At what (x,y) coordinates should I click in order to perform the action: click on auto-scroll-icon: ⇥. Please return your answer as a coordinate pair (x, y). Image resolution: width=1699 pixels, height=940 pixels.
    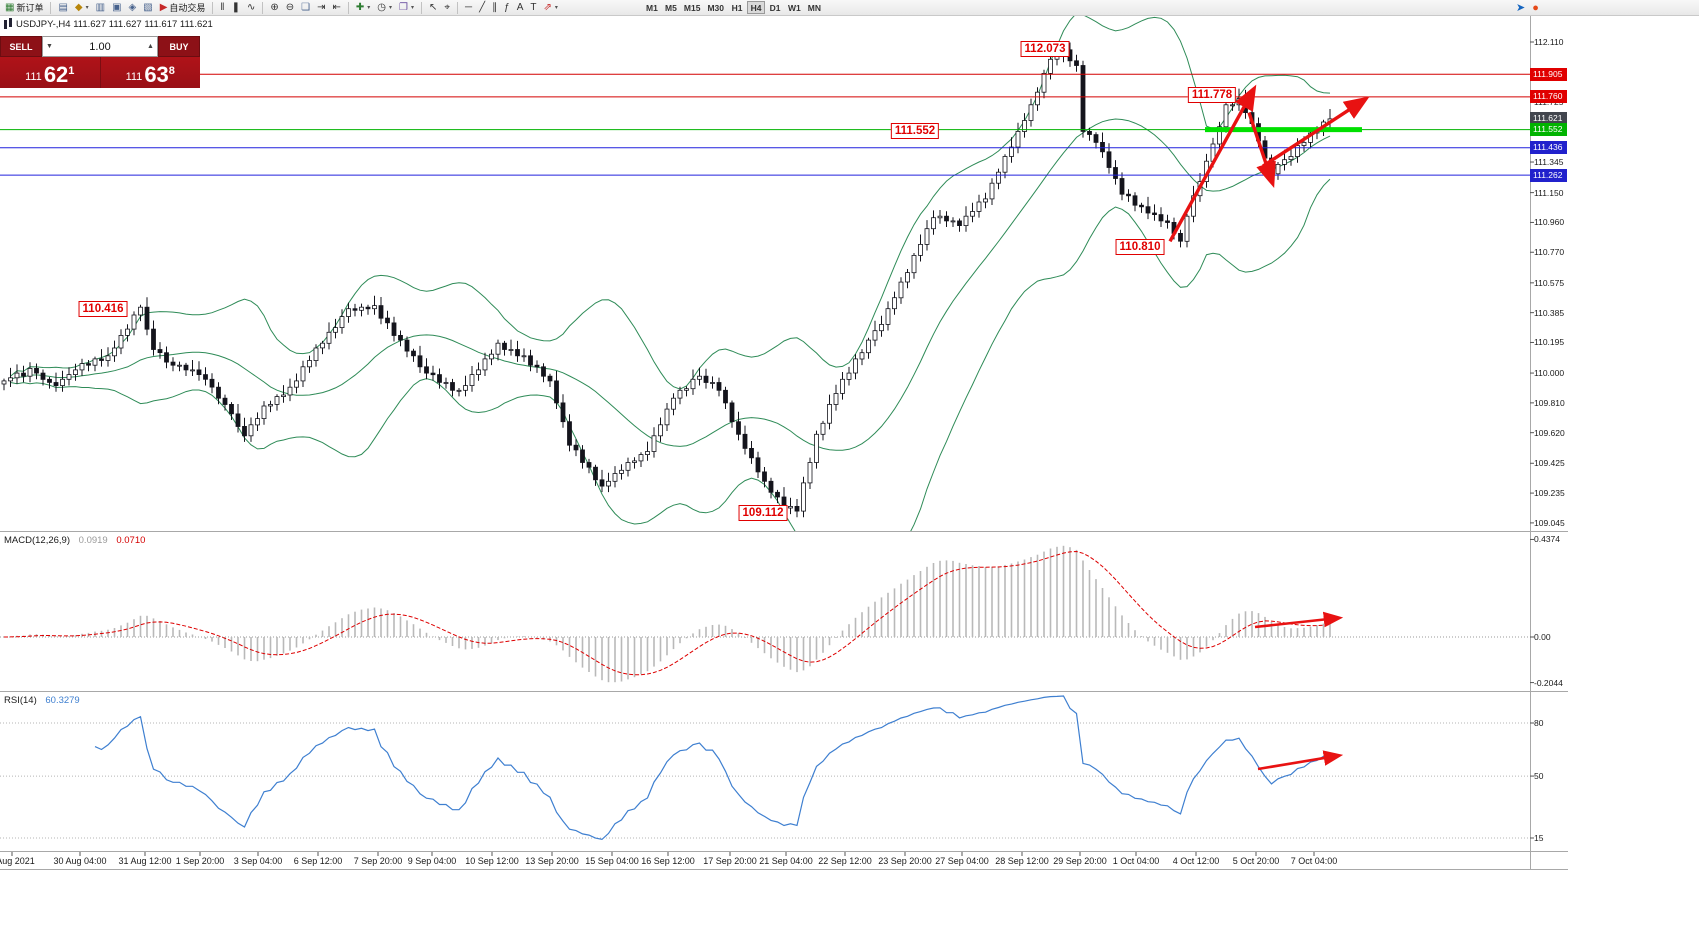
    Looking at the image, I should click on (321, 7).